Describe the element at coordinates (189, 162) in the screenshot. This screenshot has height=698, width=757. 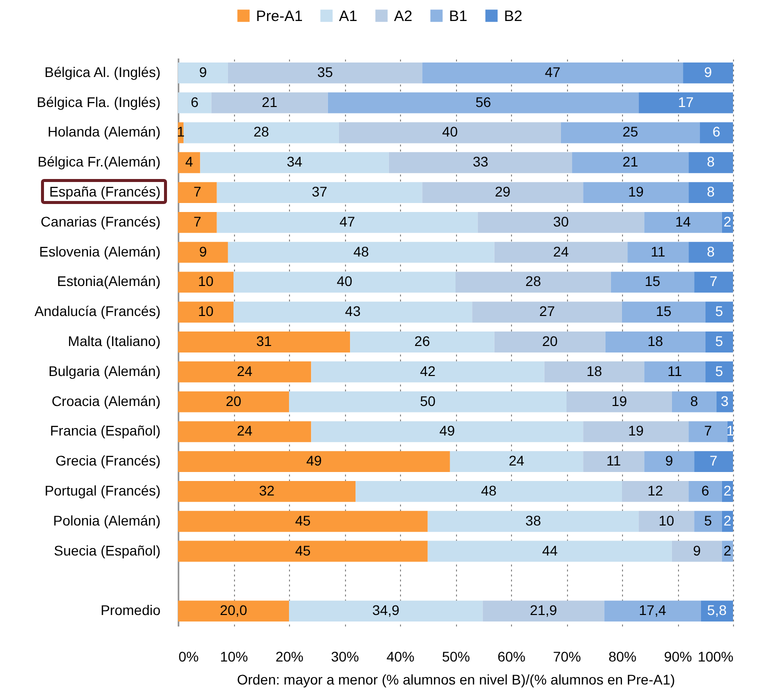
I see `data-label: 4` at that location.